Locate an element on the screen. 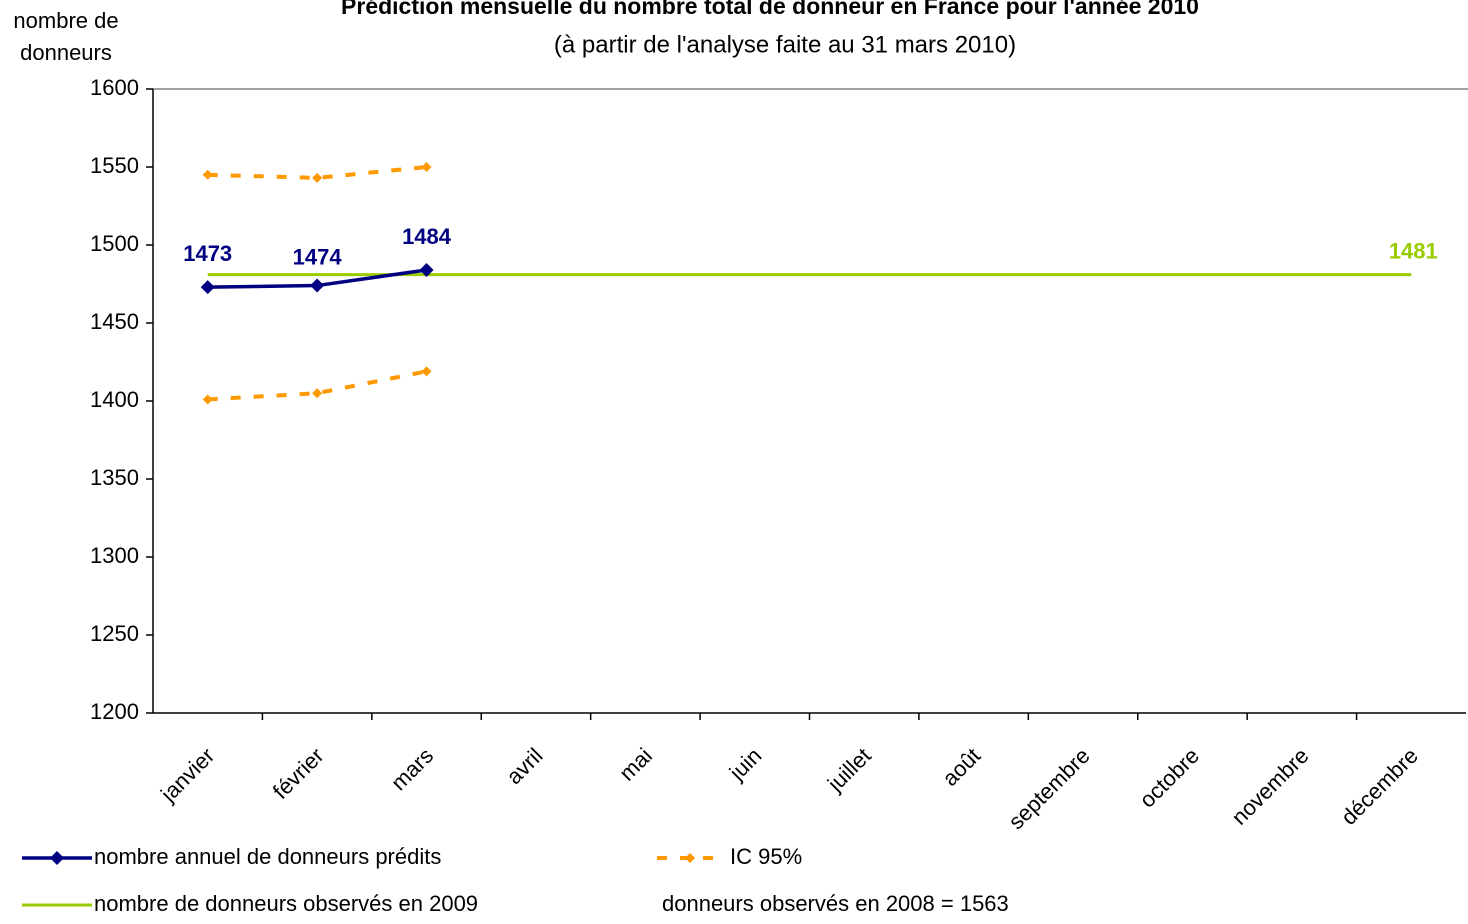  data-label: 1484 is located at coordinates (427, 236).